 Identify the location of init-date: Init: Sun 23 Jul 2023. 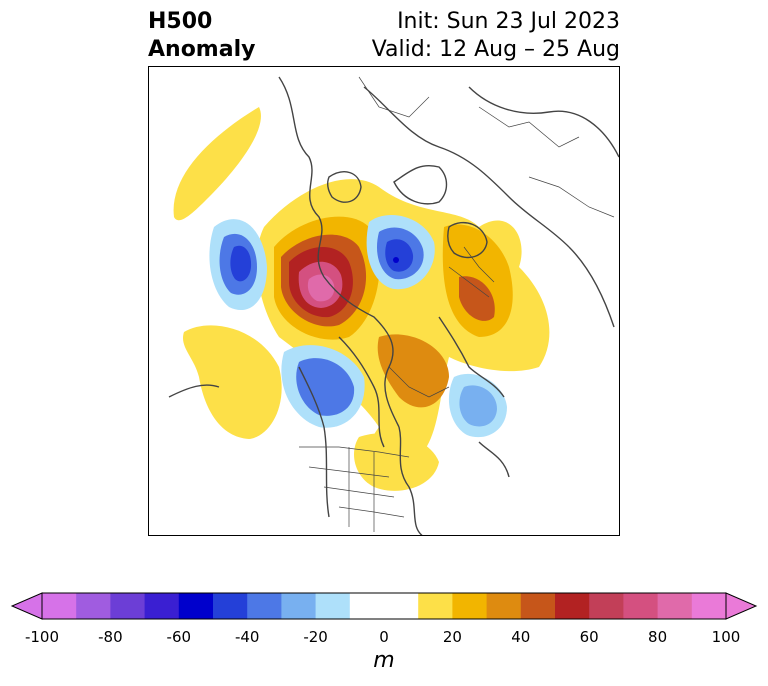
(508, 21).